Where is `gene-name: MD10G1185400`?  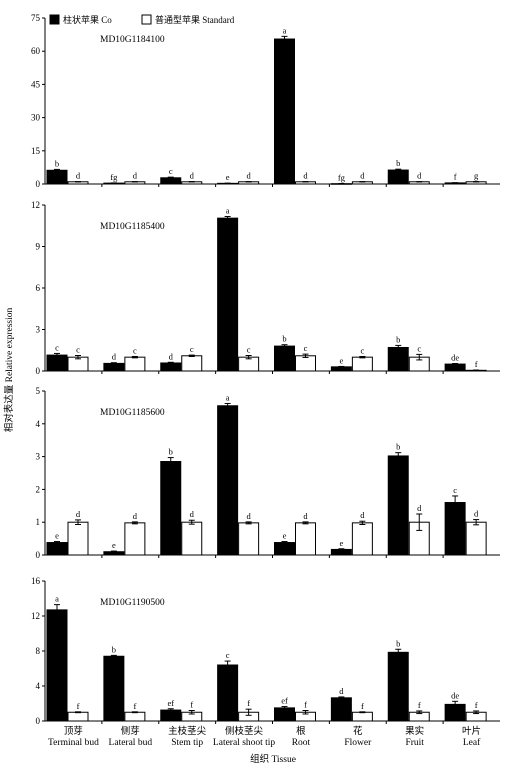
gene-name: MD10G1185400 is located at coordinates (132, 227).